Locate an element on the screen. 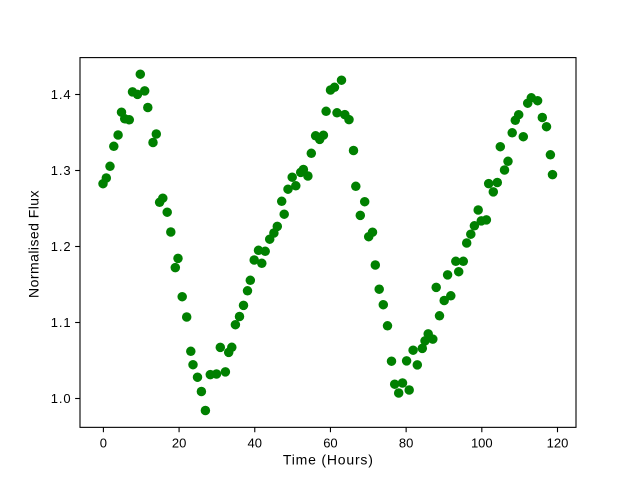 The image size is (640, 480). svg-text: 0 is located at coordinates (103, 443).